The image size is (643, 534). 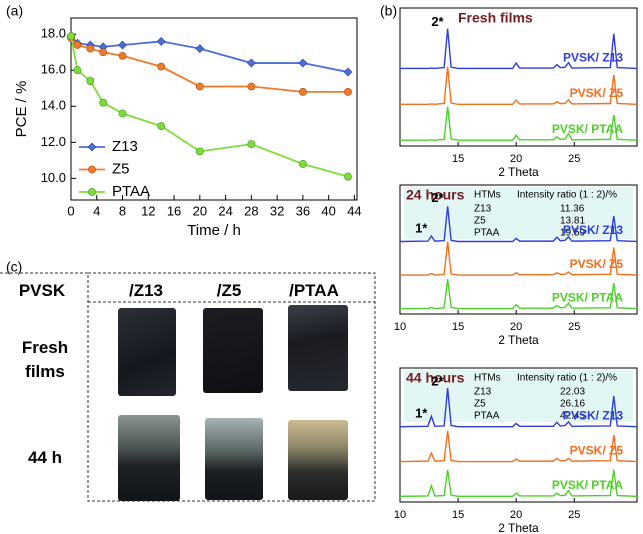 What do you see at coordinates (53, 141) in the screenshot?
I see `y-tick-label: 12.0` at bounding box center [53, 141].